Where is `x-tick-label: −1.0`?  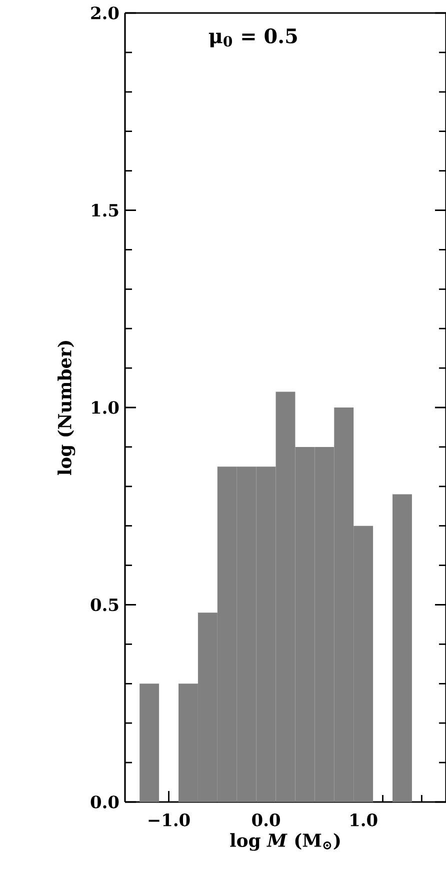 x-tick-label: −1.0 is located at coordinates (169, 820).